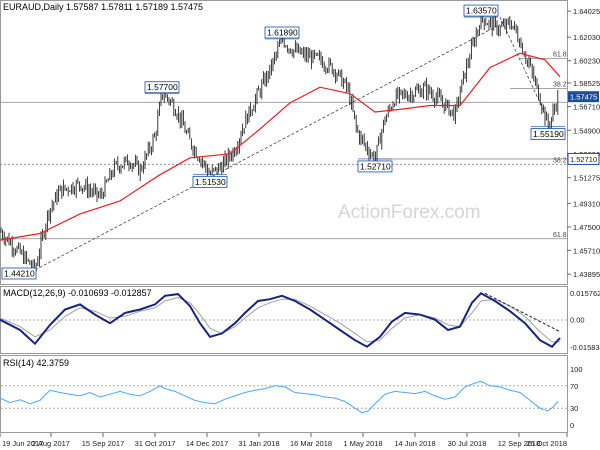 The width and height of the screenshot is (600, 450). What do you see at coordinates (409, 212) in the screenshot?
I see `watermark: ActionForex.com` at bounding box center [409, 212].